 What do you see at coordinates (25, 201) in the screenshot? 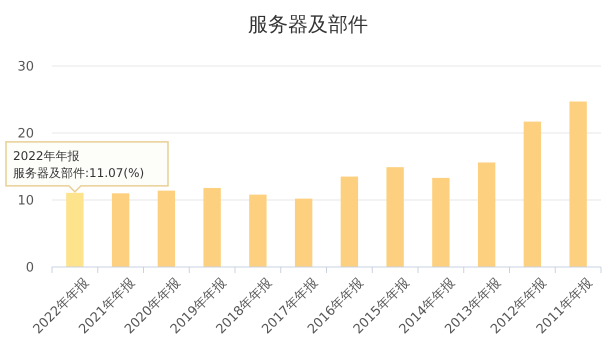
I see `y-tick-label: 10` at bounding box center [25, 201].